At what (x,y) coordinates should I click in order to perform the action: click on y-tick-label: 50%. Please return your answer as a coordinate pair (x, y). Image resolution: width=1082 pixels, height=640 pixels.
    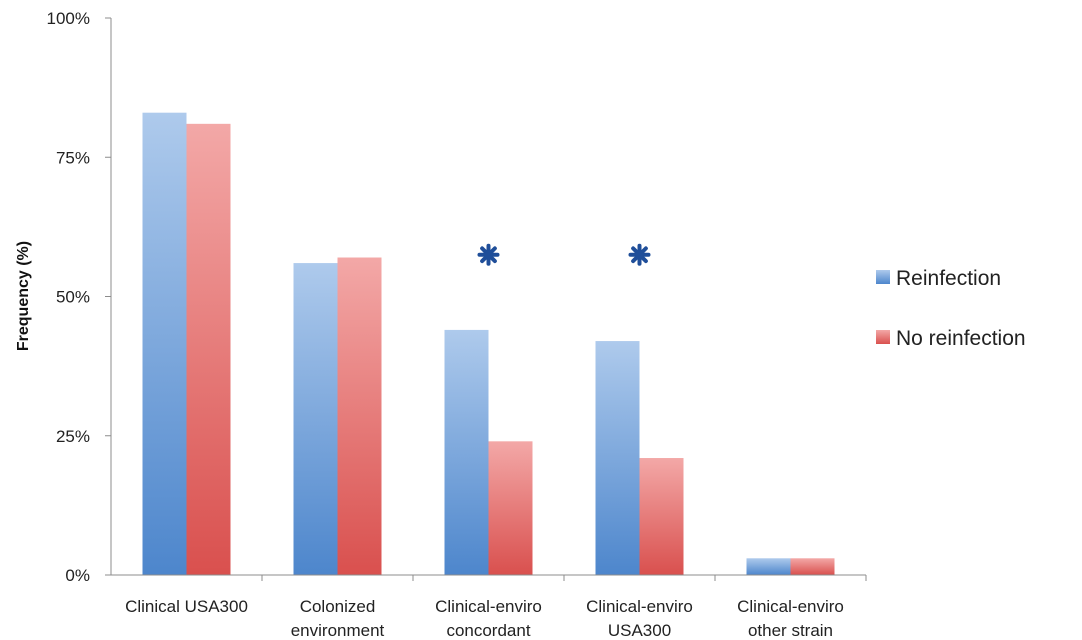
    Looking at the image, I should click on (73, 297).